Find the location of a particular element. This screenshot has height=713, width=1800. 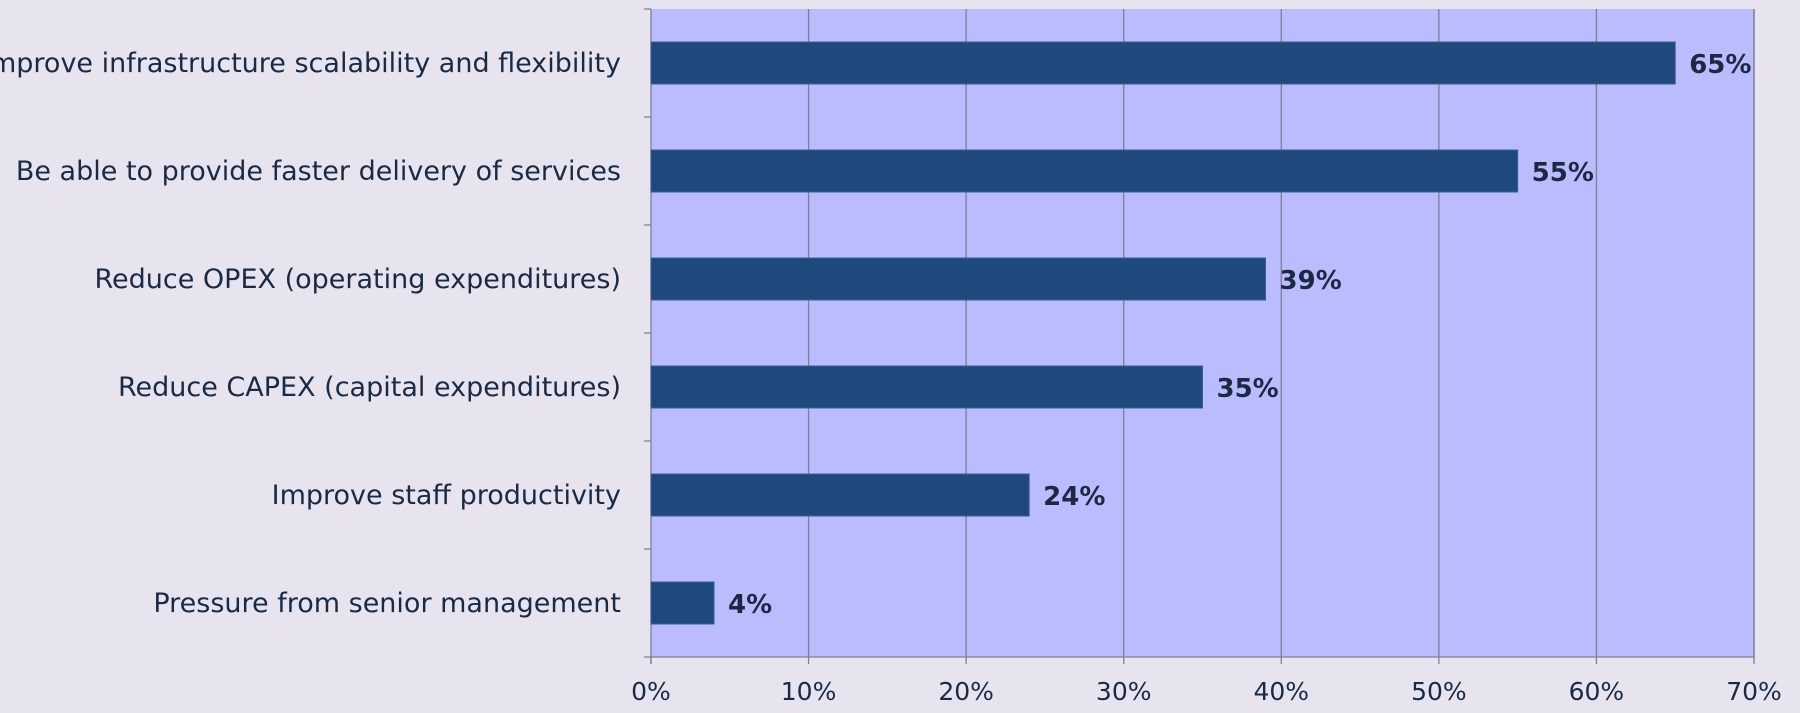

category-label: Reduce OPEX (operating expenditures) is located at coordinates (357, 279).